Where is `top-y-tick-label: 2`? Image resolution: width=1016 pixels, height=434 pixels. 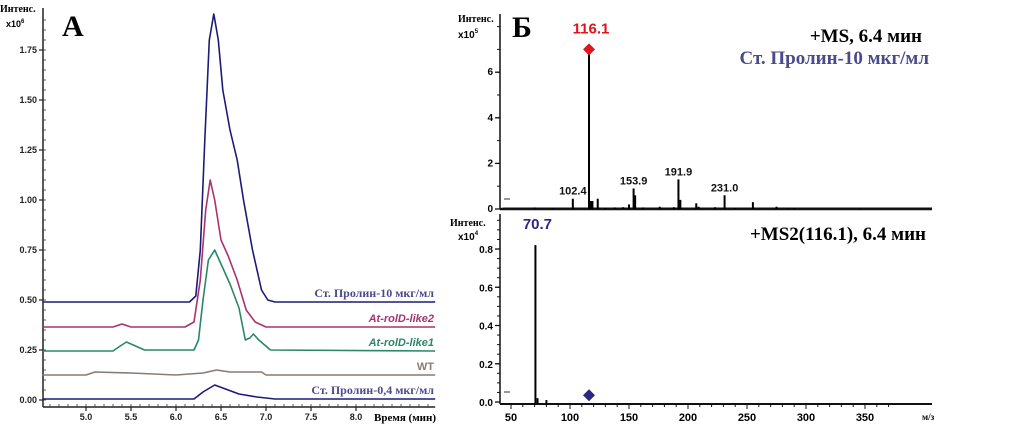
top-y-tick-label: 2 is located at coordinates (490, 163).